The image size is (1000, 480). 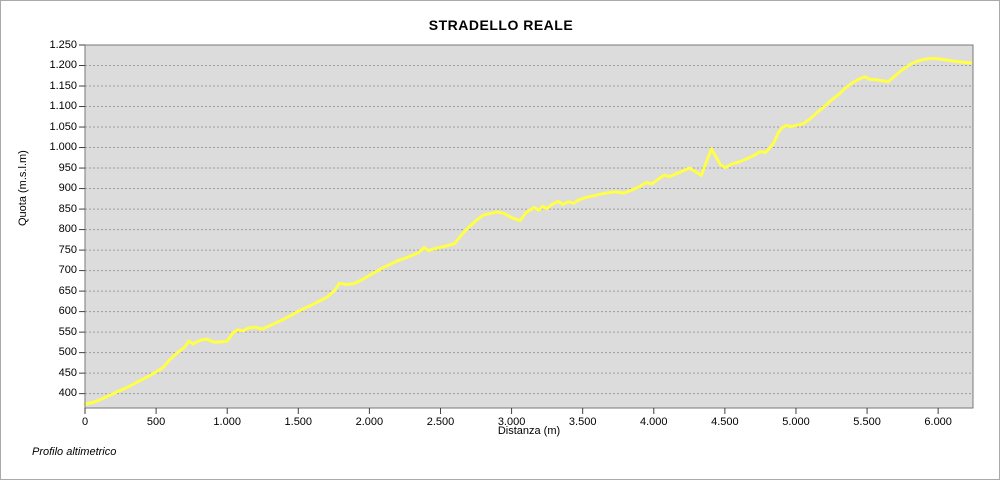 I want to click on x-tick-label: 5.500, so click(x=867, y=422).